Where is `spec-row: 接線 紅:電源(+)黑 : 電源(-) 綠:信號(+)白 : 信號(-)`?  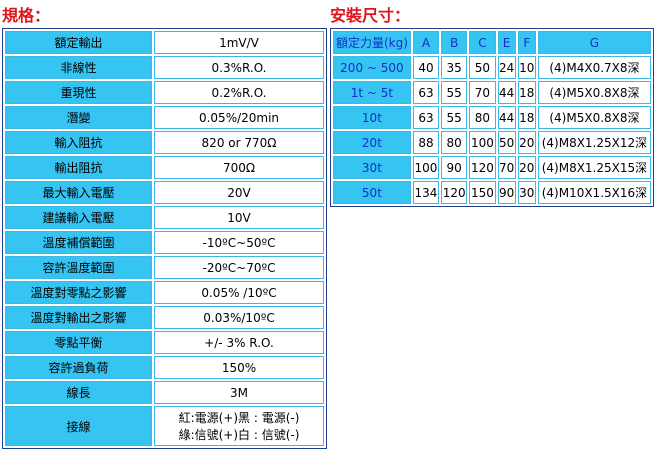 spec-row: 接線 紅:電源(+)黑 : 電源(-) 綠:信號(+)白 : 信號(-) is located at coordinates (164, 426).